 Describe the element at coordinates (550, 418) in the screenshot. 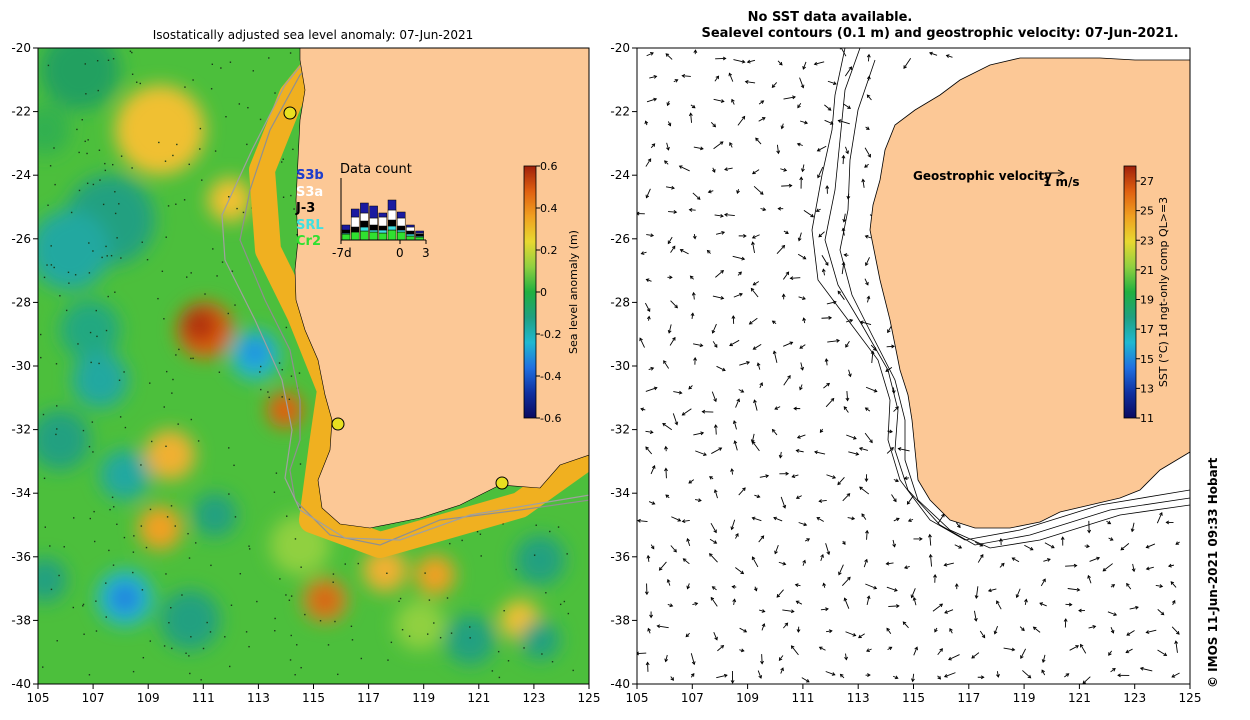

I see `colorbar-tick-label: -0.6` at that location.